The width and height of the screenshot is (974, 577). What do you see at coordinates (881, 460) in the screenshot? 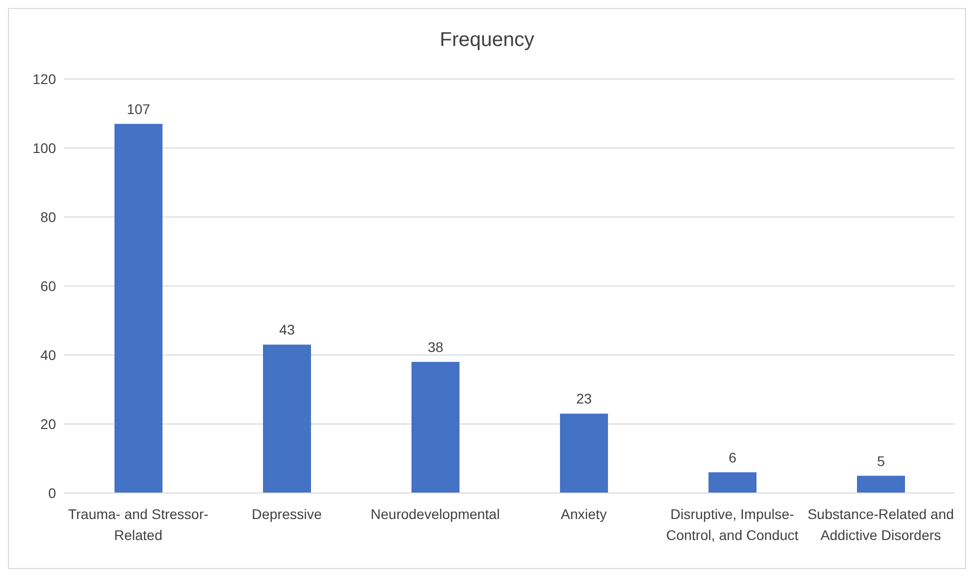
I see `data-label: 5` at bounding box center [881, 460].